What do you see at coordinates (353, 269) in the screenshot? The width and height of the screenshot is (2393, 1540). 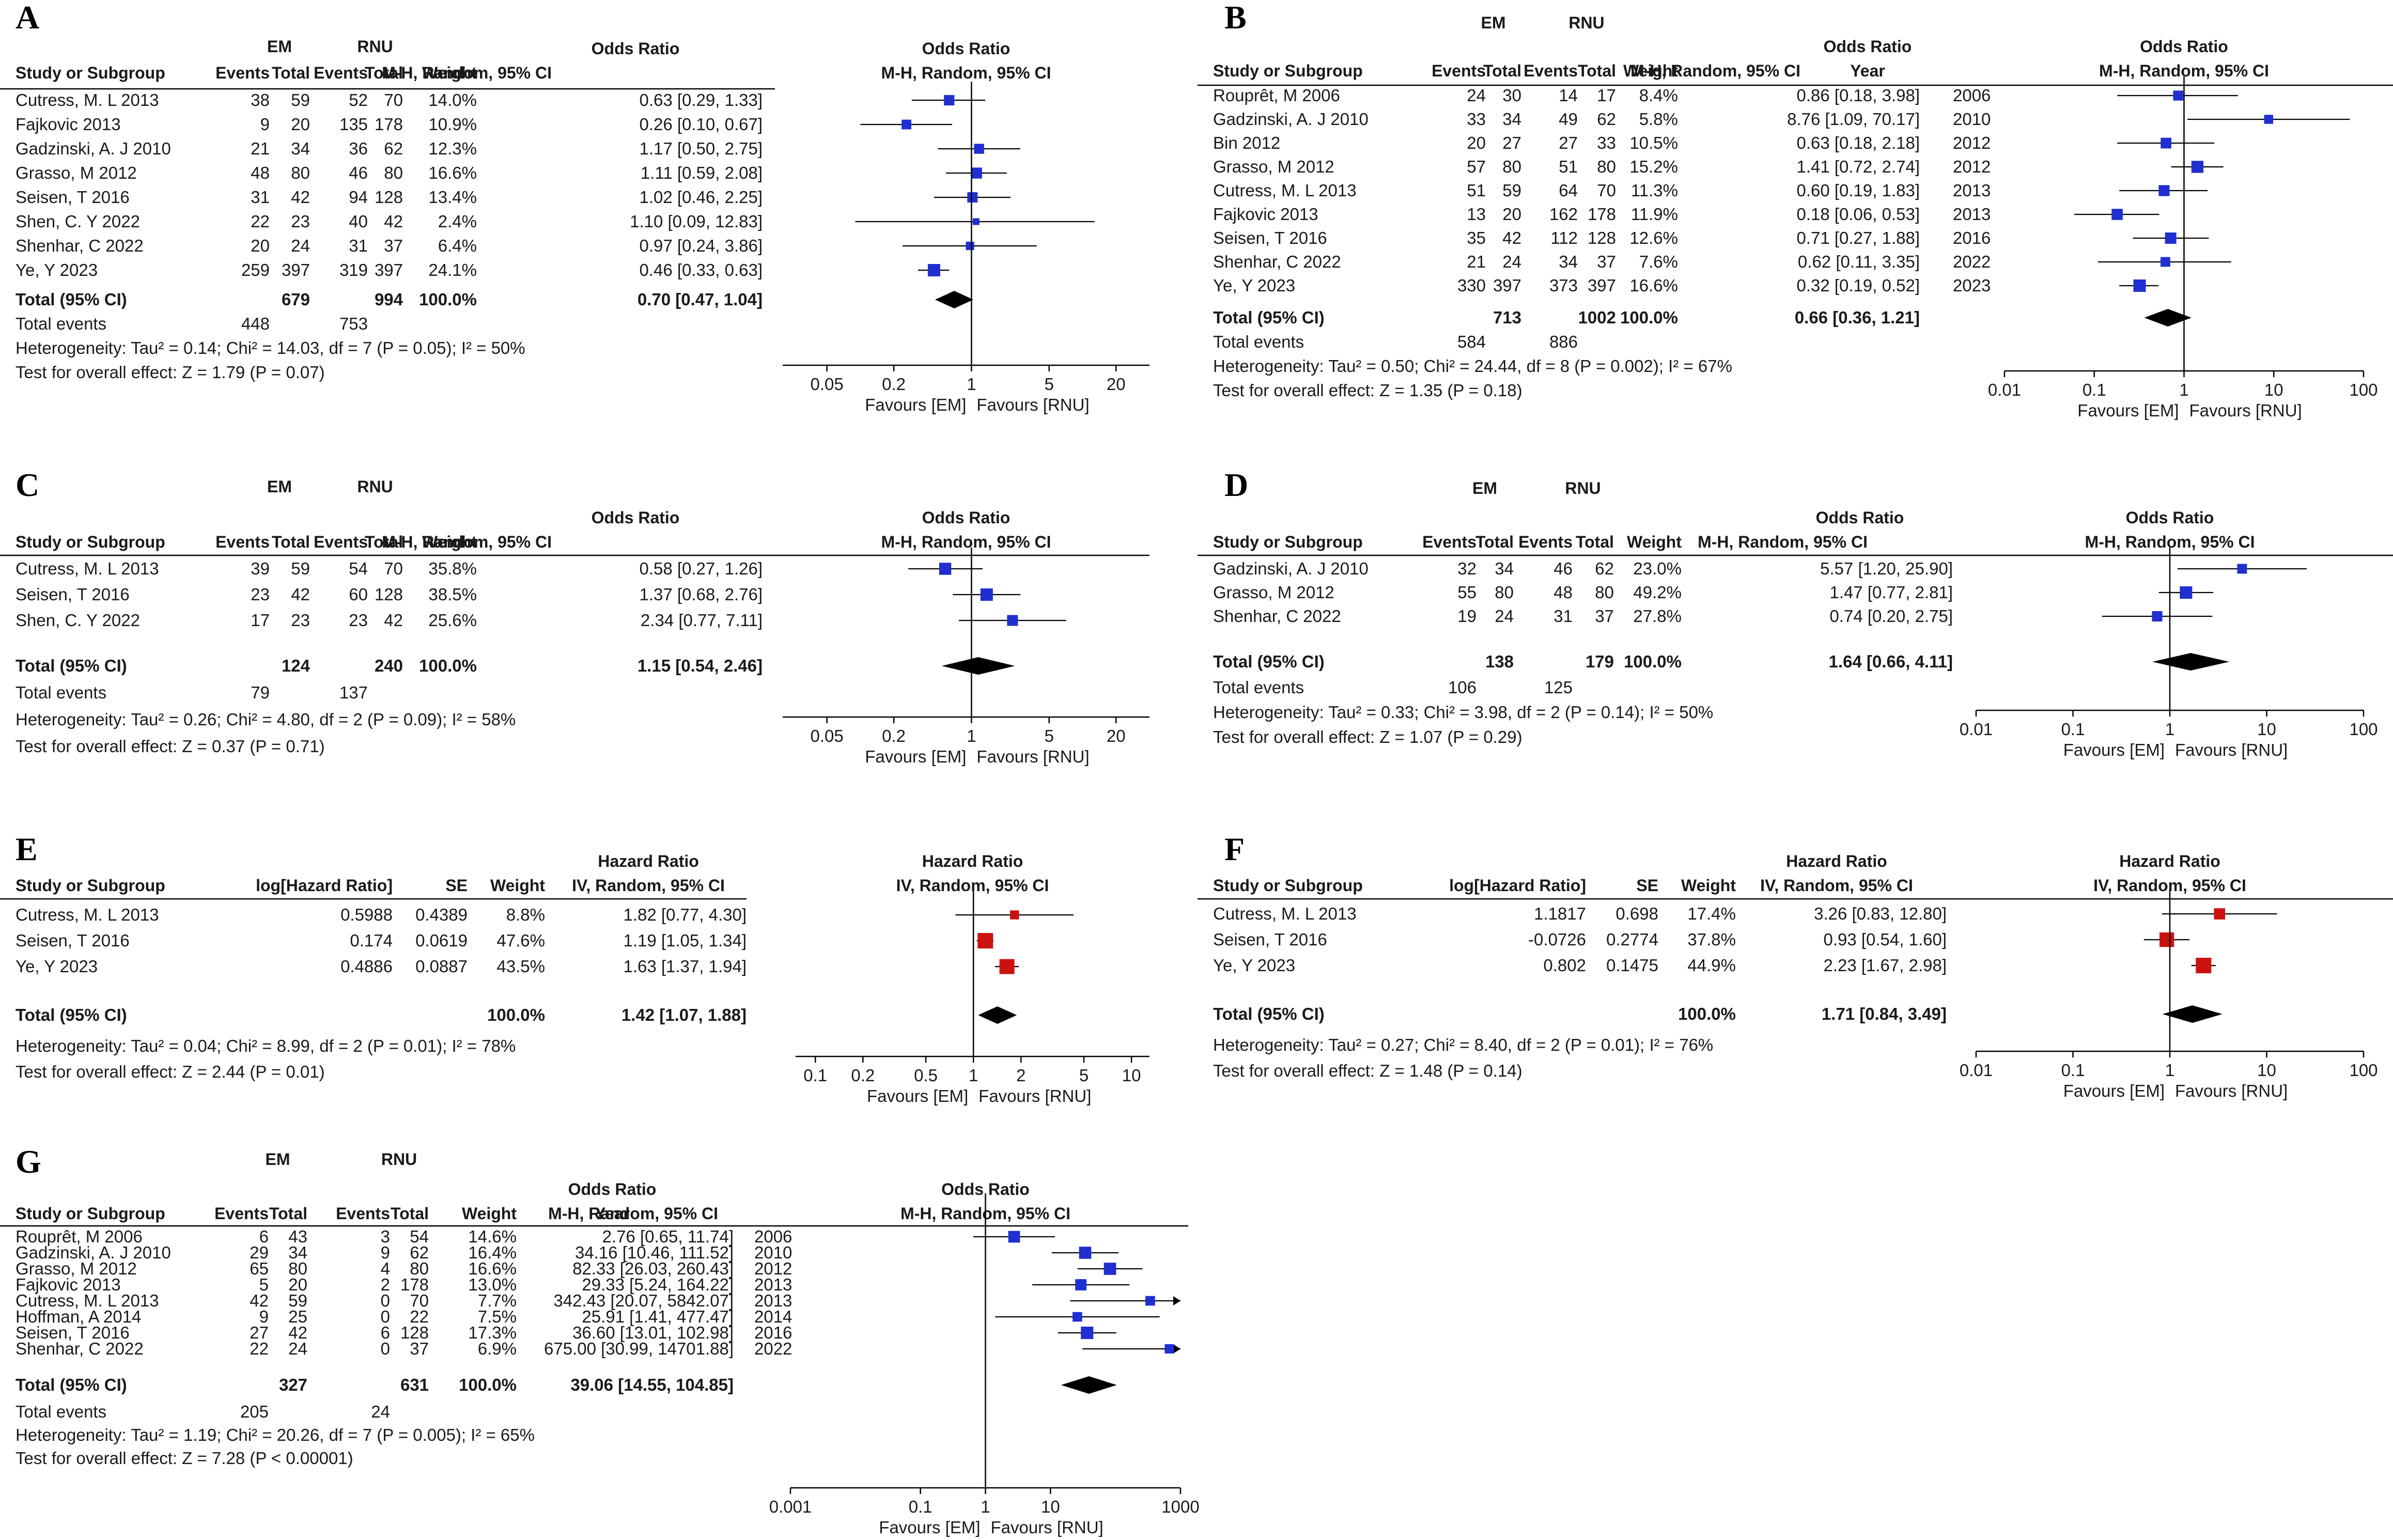 I see `study-cell: 319` at bounding box center [353, 269].